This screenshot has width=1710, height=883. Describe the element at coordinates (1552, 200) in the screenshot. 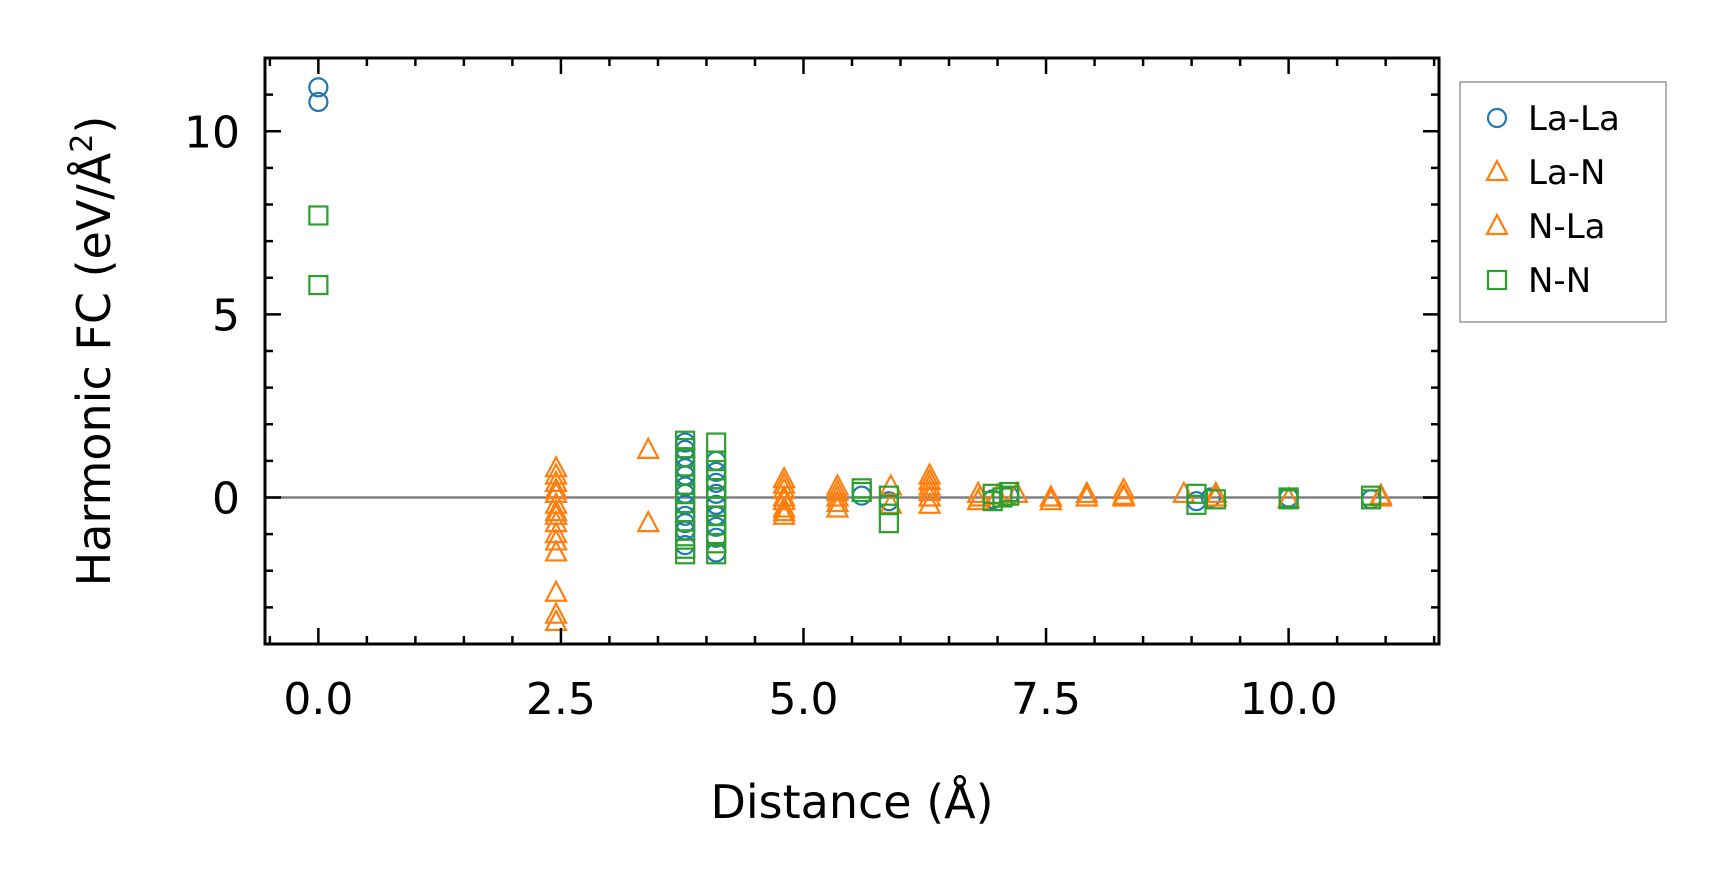

I see `legend-entries: La-La La-N N-La N-N` at that location.